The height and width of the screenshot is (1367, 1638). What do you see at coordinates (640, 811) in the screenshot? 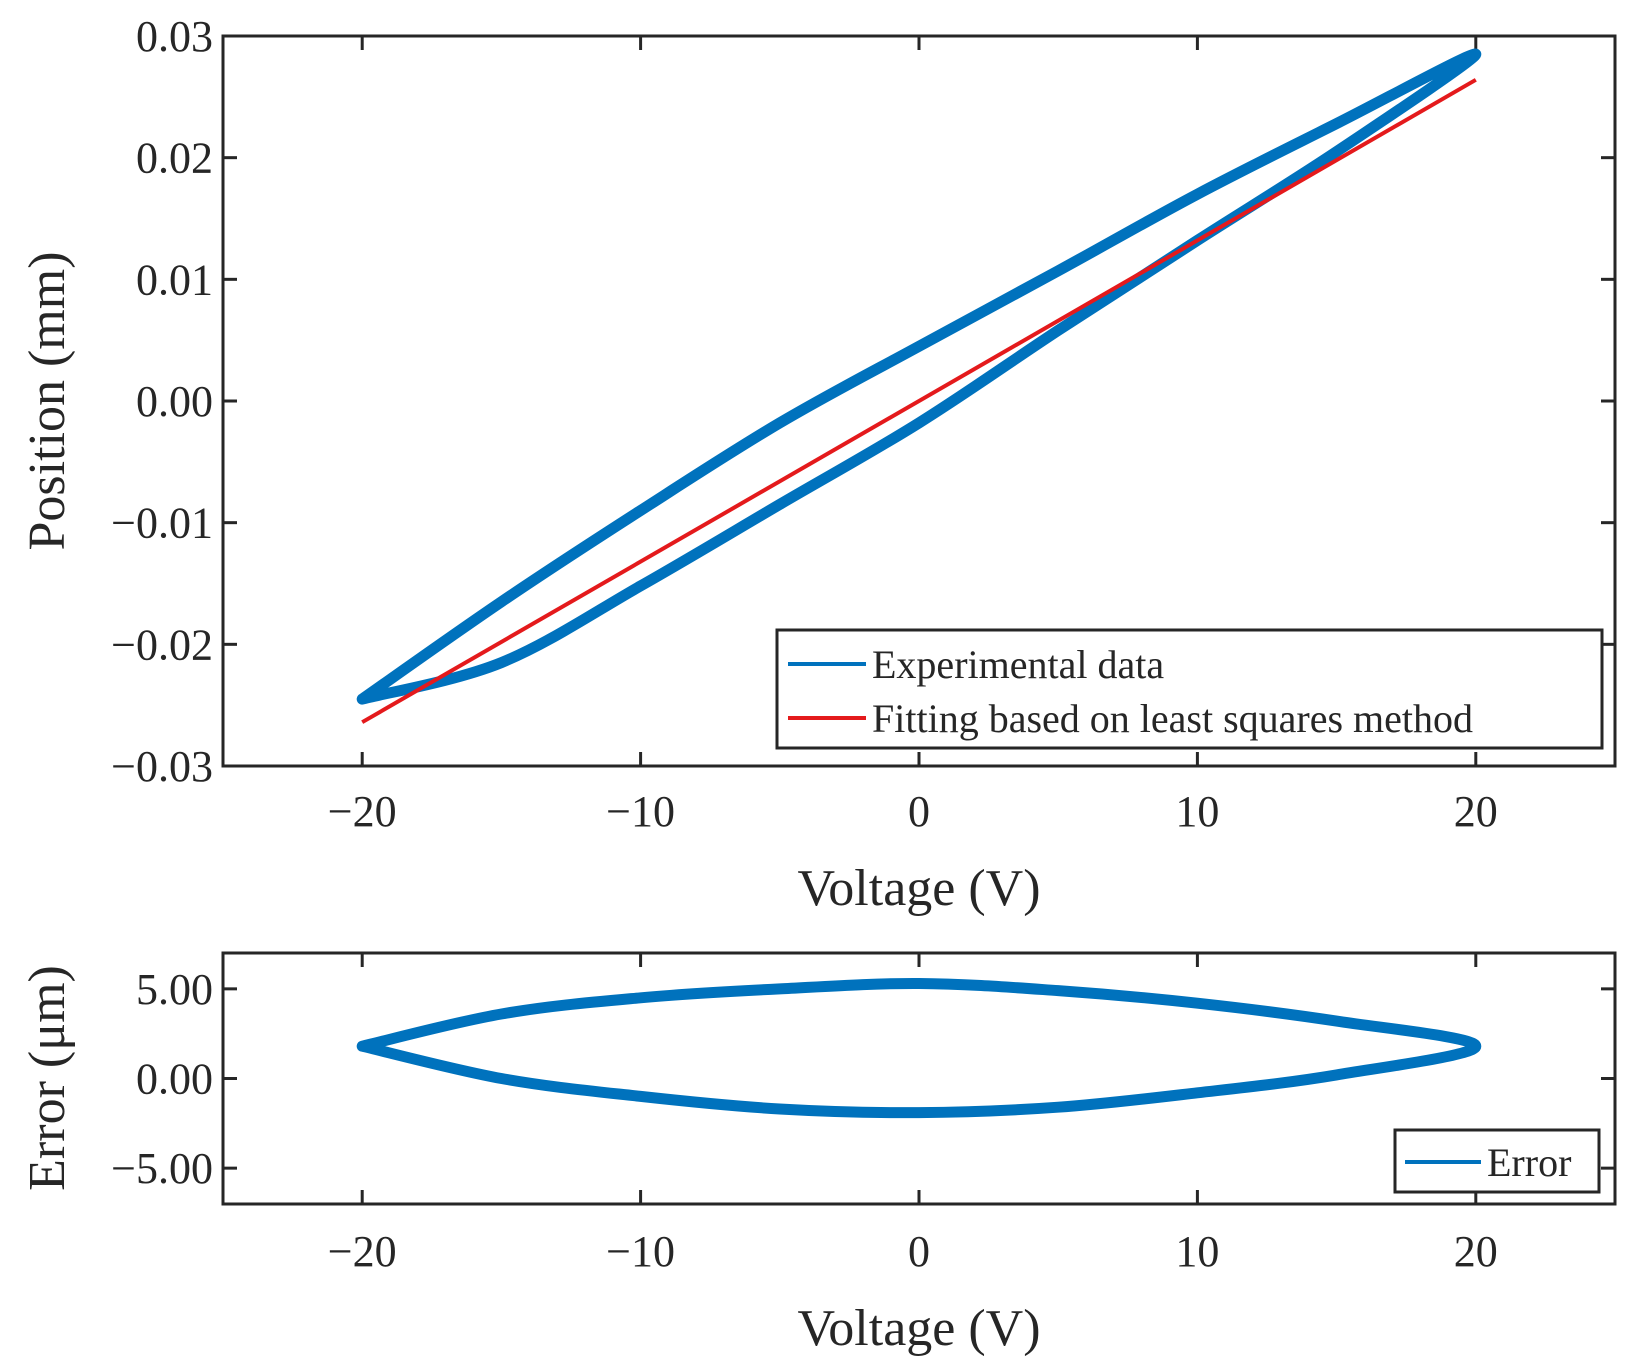
I see `position-x-tick-label: −10` at bounding box center [640, 811].